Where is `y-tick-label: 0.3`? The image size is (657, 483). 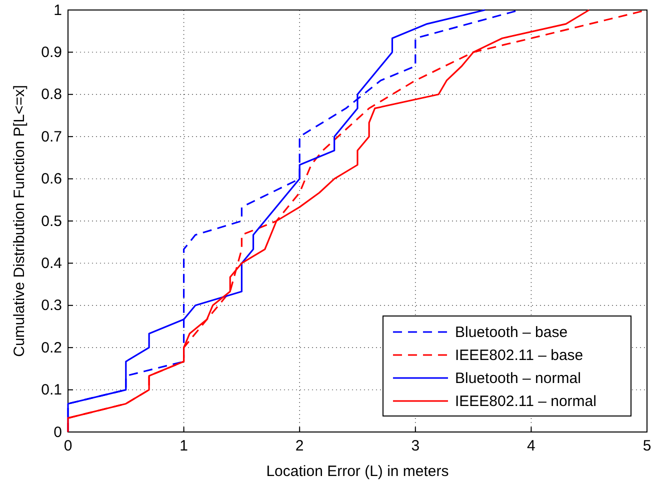
y-tick-label: 0.3 is located at coordinates (51, 305).